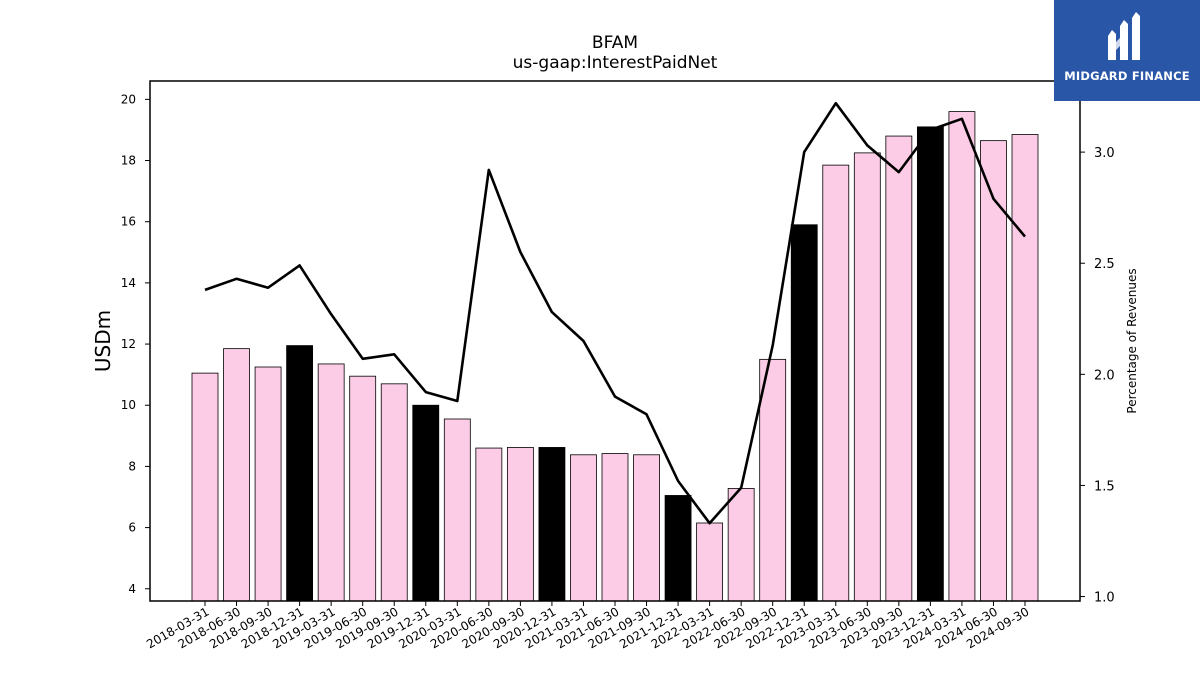 This screenshot has height=675, width=1200. What do you see at coordinates (1104, 375) in the screenshot?
I see `y2-tick-label: 2.0` at bounding box center [1104, 375].